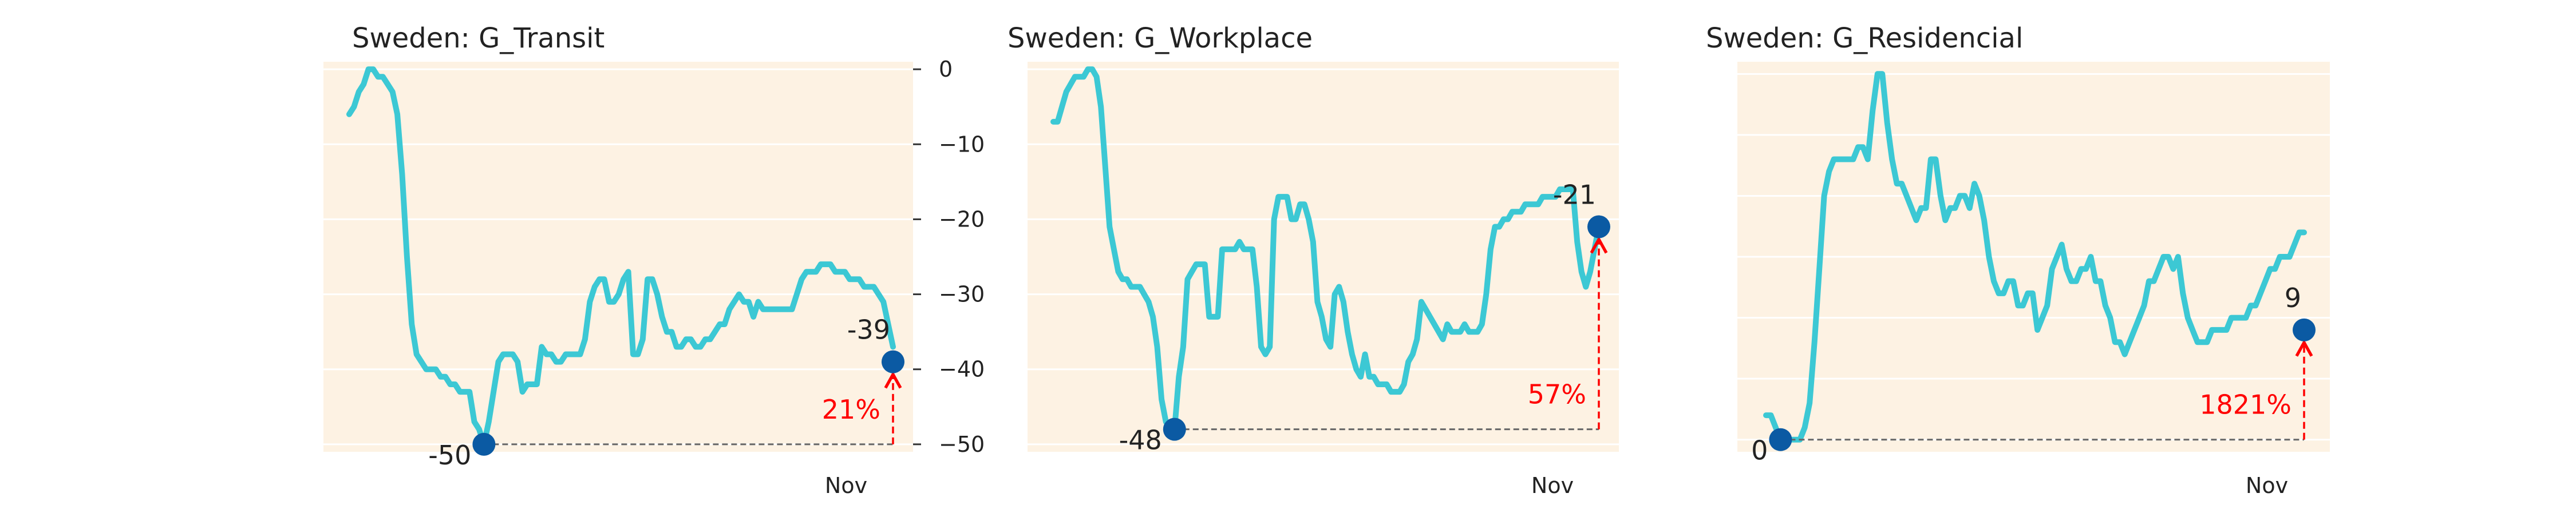  What do you see at coordinates (1574, 195) in the screenshot?
I see `last-point-label: -21` at bounding box center [1574, 195].